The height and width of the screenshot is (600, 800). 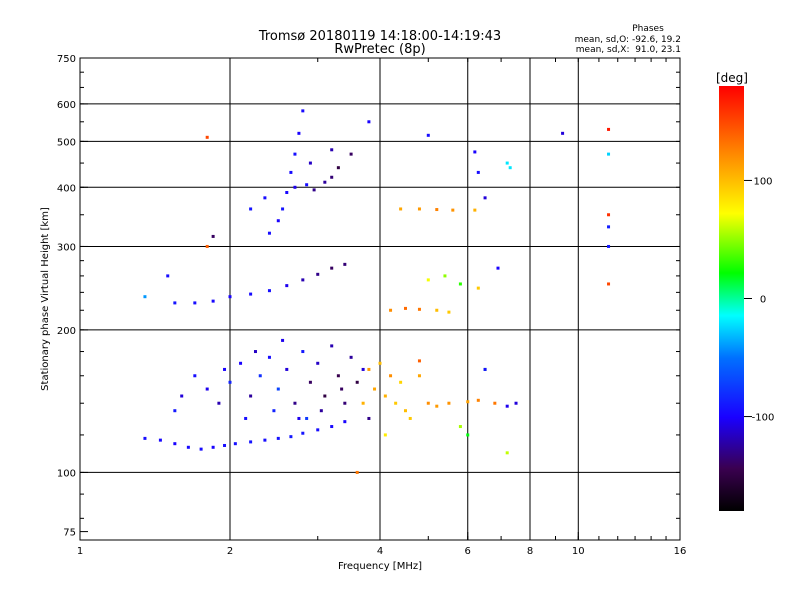 What do you see at coordinates (66, 247) in the screenshot?
I see `y-tick-label: 300` at bounding box center [66, 247].